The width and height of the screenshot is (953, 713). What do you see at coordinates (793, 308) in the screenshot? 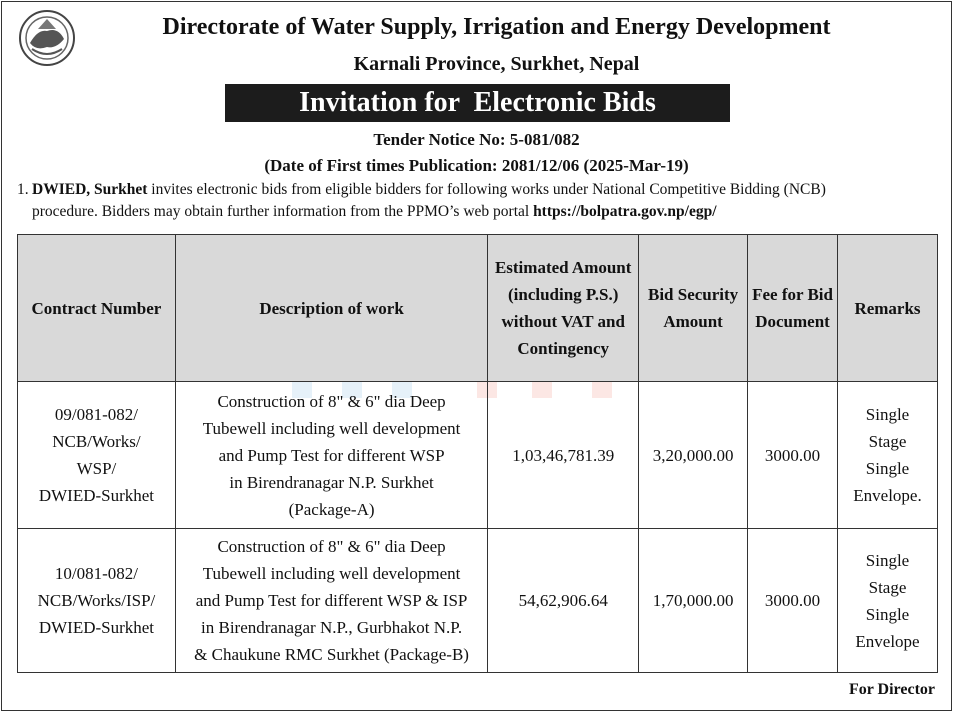
I see `column-header-fee: Fee for Bid Document` at bounding box center [793, 308].